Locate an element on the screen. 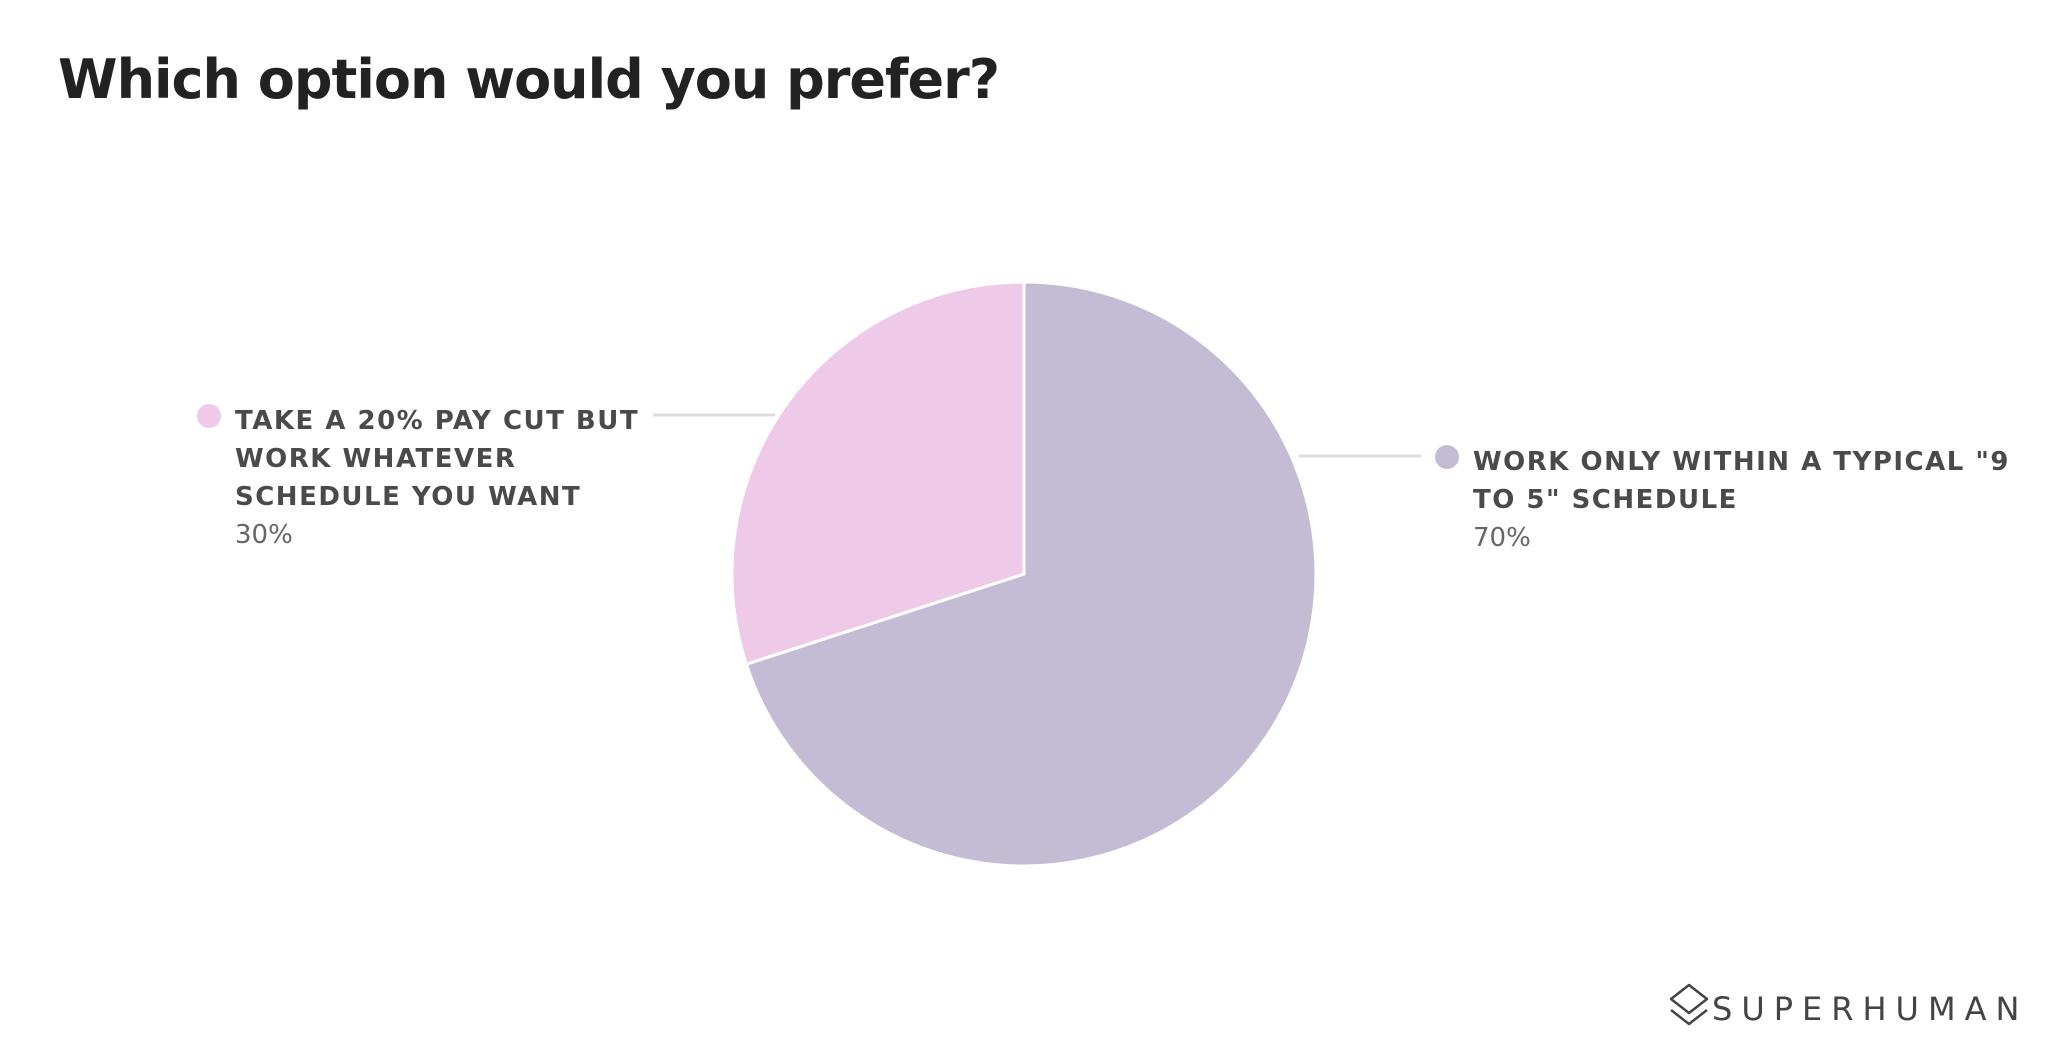 The width and height of the screenshot is (2048, 1060). value-label: 30% is located at coordinates (264, 535).